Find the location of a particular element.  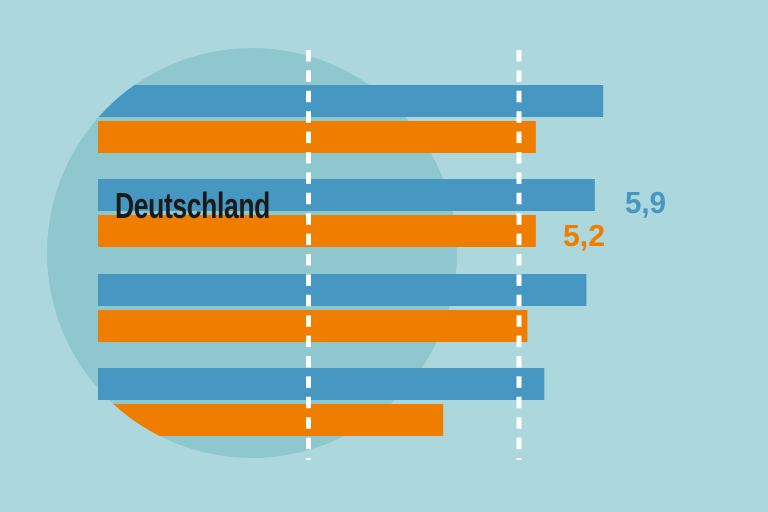

category-label-deutschland: Deutschland is located at coordinates (192, 205).